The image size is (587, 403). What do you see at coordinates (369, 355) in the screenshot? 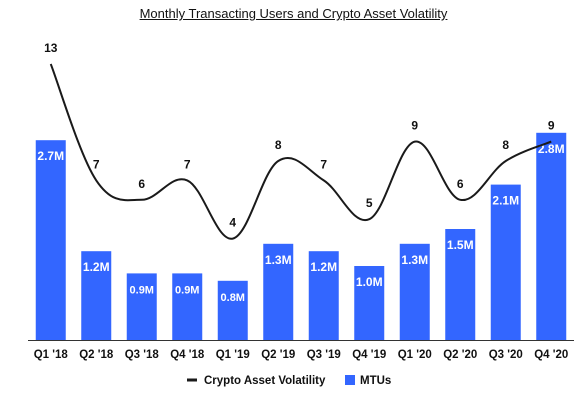
I see `x-tick-label: Q4 '19` at bounding box center [369, 355].